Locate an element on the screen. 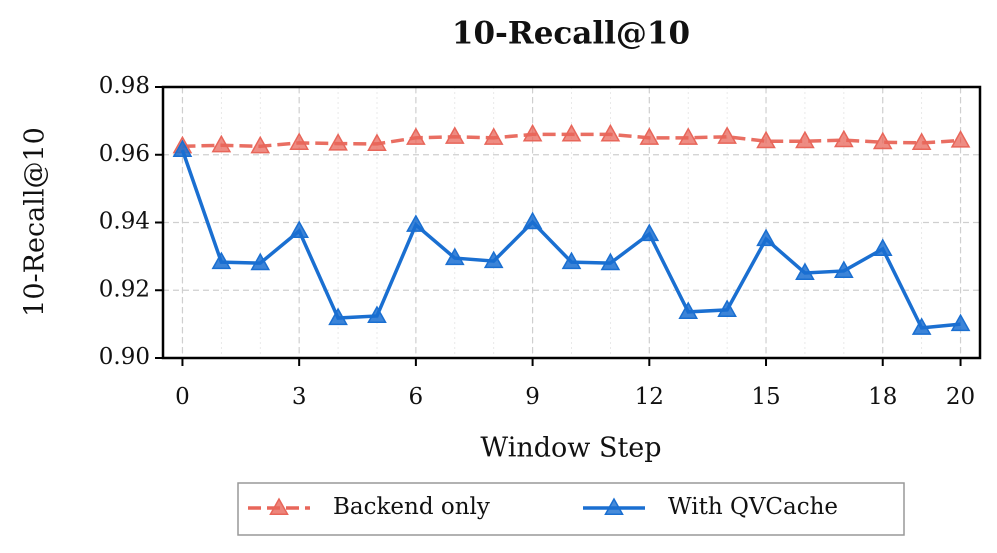 This screenshot has height=553, width=997. legend: Backend only With QVCache is located at coordinates (571, 509).